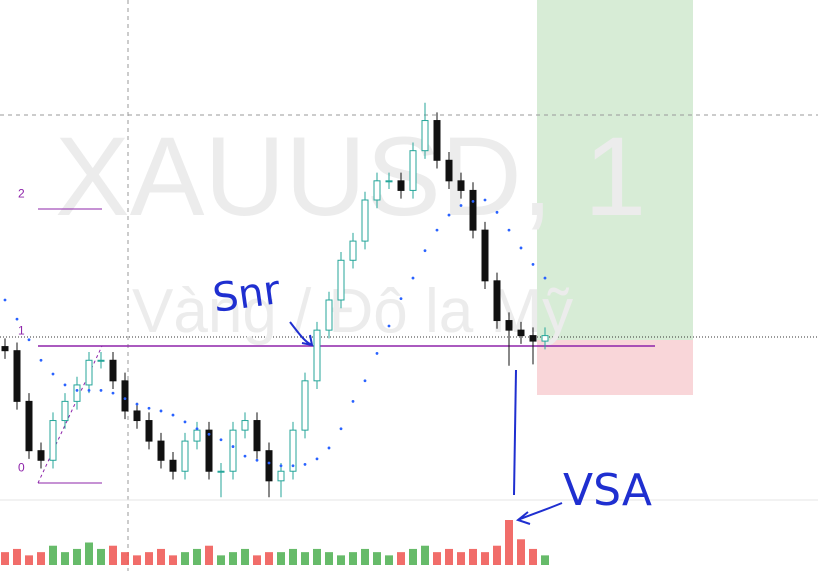 This screenshot has width=818, height=571. What do you see at coordinates (246, 294) in the screenshot?
I see `annotation: Snr` at bounding box center [246, 294].